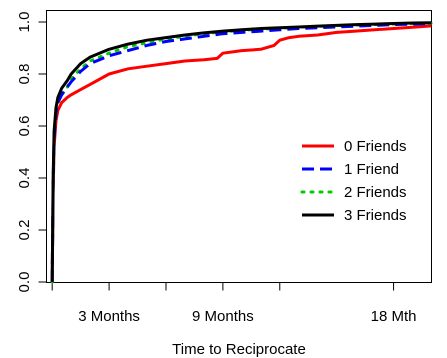  Describe the element at coordinates (239, 349) in the screenshot. I see `x-axis-title: Time to Reciprocate` at that location.